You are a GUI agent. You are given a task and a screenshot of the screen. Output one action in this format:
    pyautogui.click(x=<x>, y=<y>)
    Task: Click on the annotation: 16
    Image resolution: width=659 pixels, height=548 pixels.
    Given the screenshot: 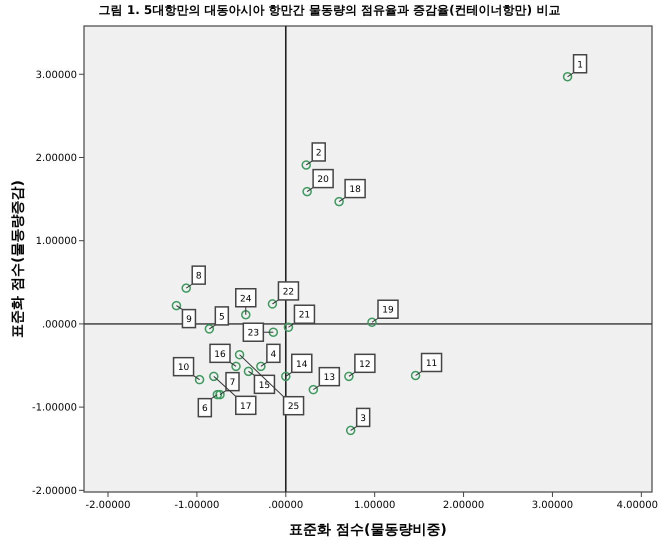 What is the action you would take?
    pyautogui.click(x=220, y=355)
    